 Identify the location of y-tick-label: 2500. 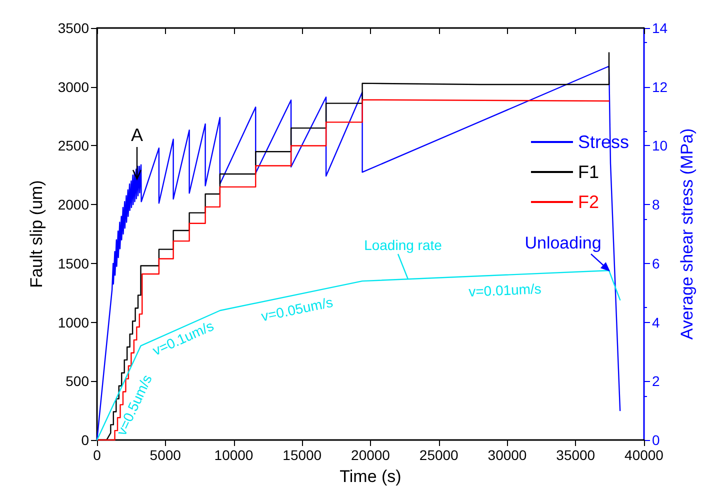
(74, 146).